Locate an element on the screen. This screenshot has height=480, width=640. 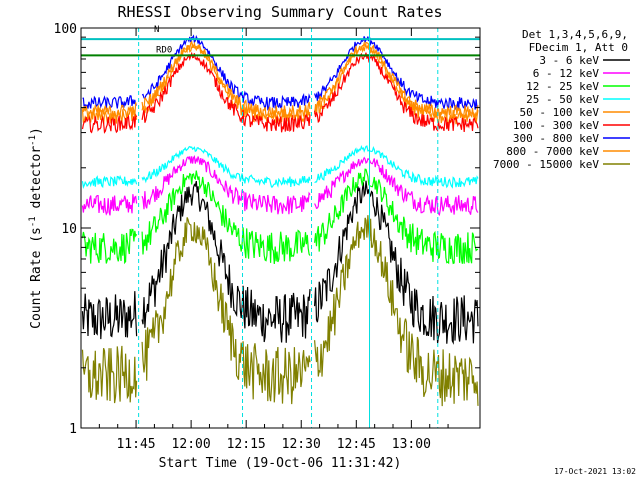
x-axis-label: Start Time (19-Oct-06 11:31:42) is located at coordinates (280, 463).